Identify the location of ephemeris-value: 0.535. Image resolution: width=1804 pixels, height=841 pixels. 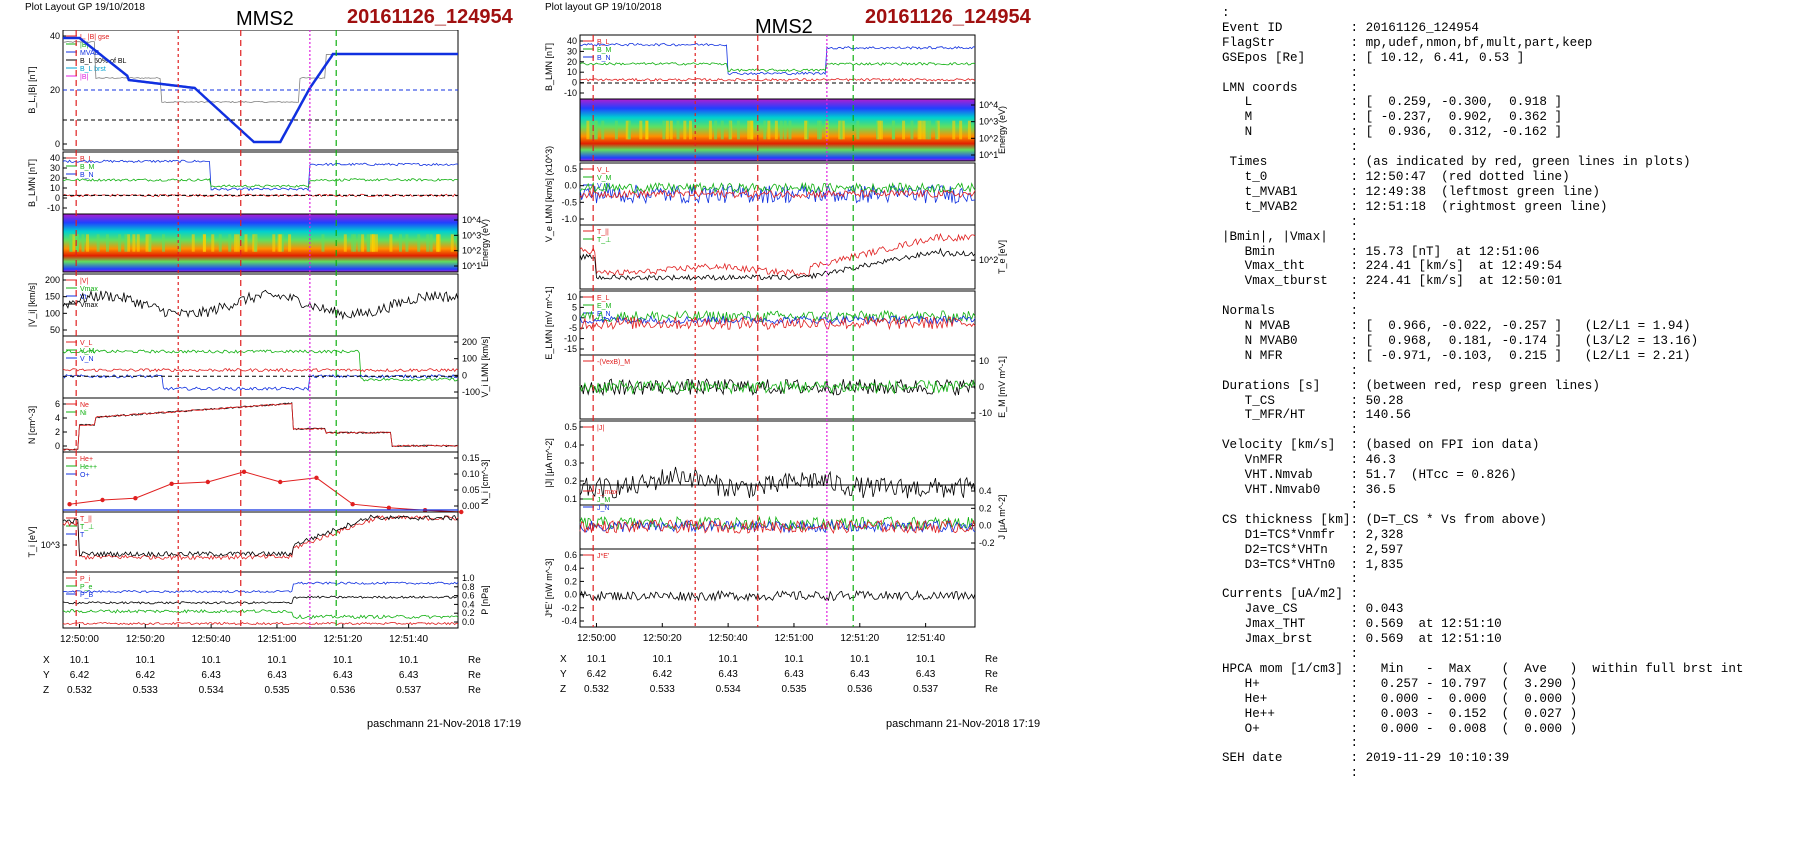
(276, 690).